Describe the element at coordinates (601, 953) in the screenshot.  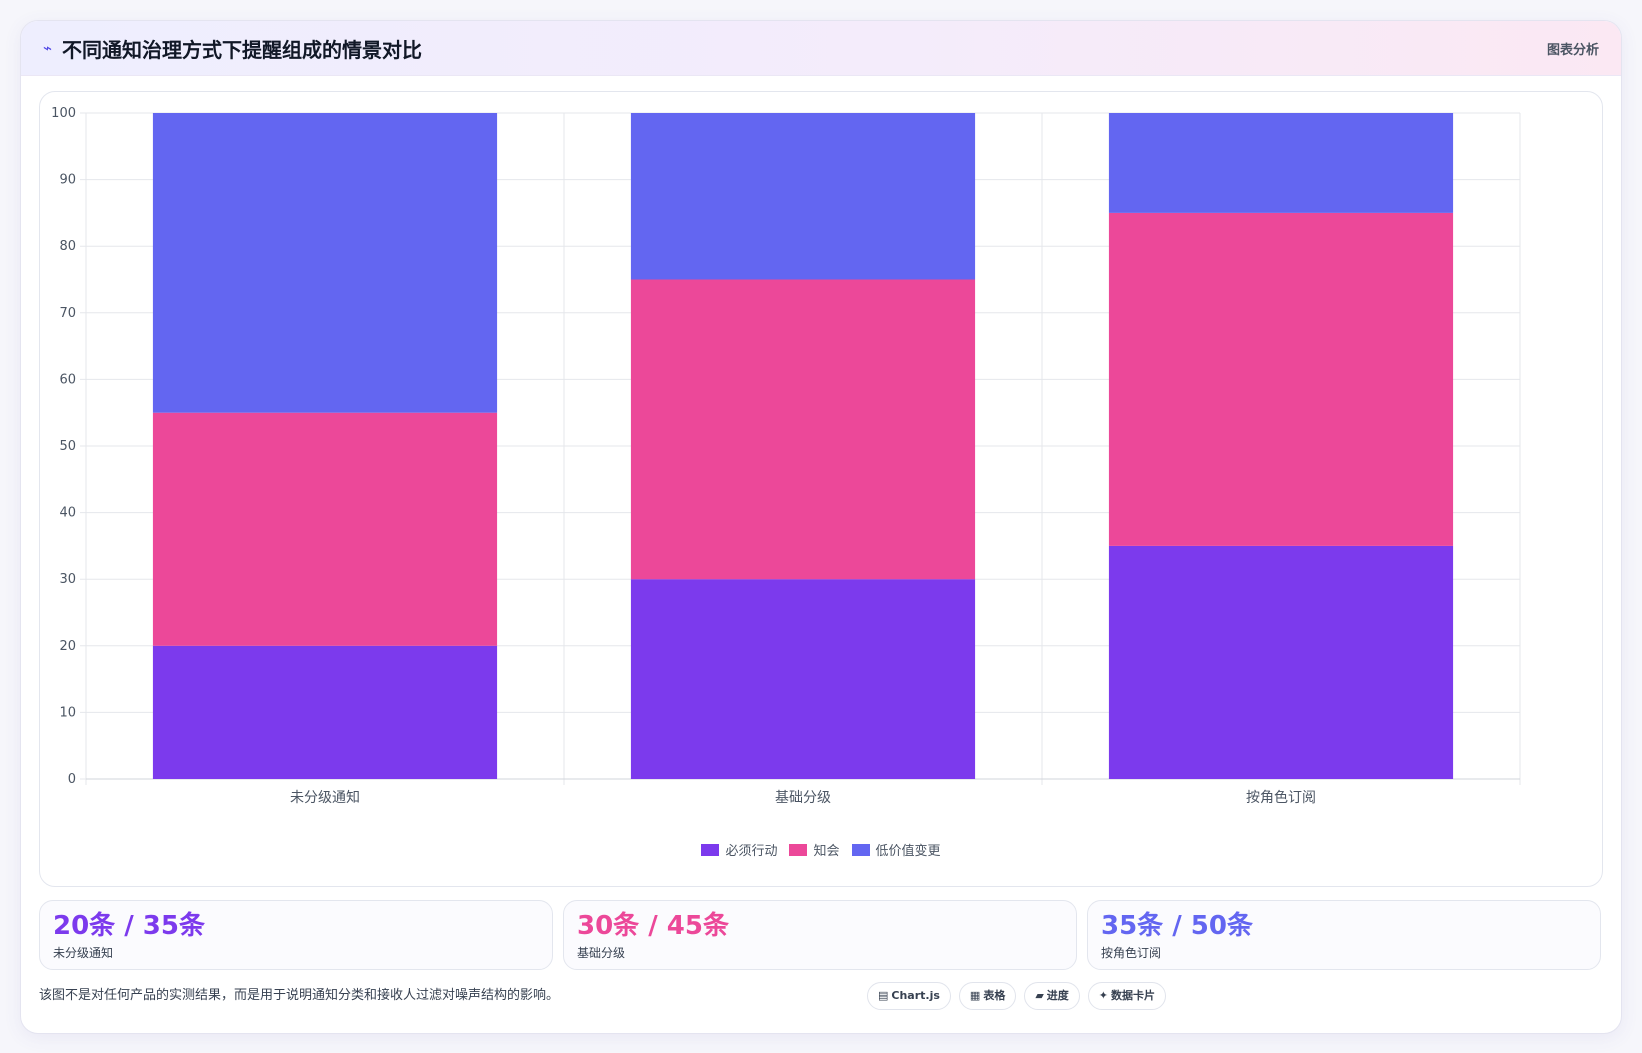
I see `stat-label: 基础分级` at that location.